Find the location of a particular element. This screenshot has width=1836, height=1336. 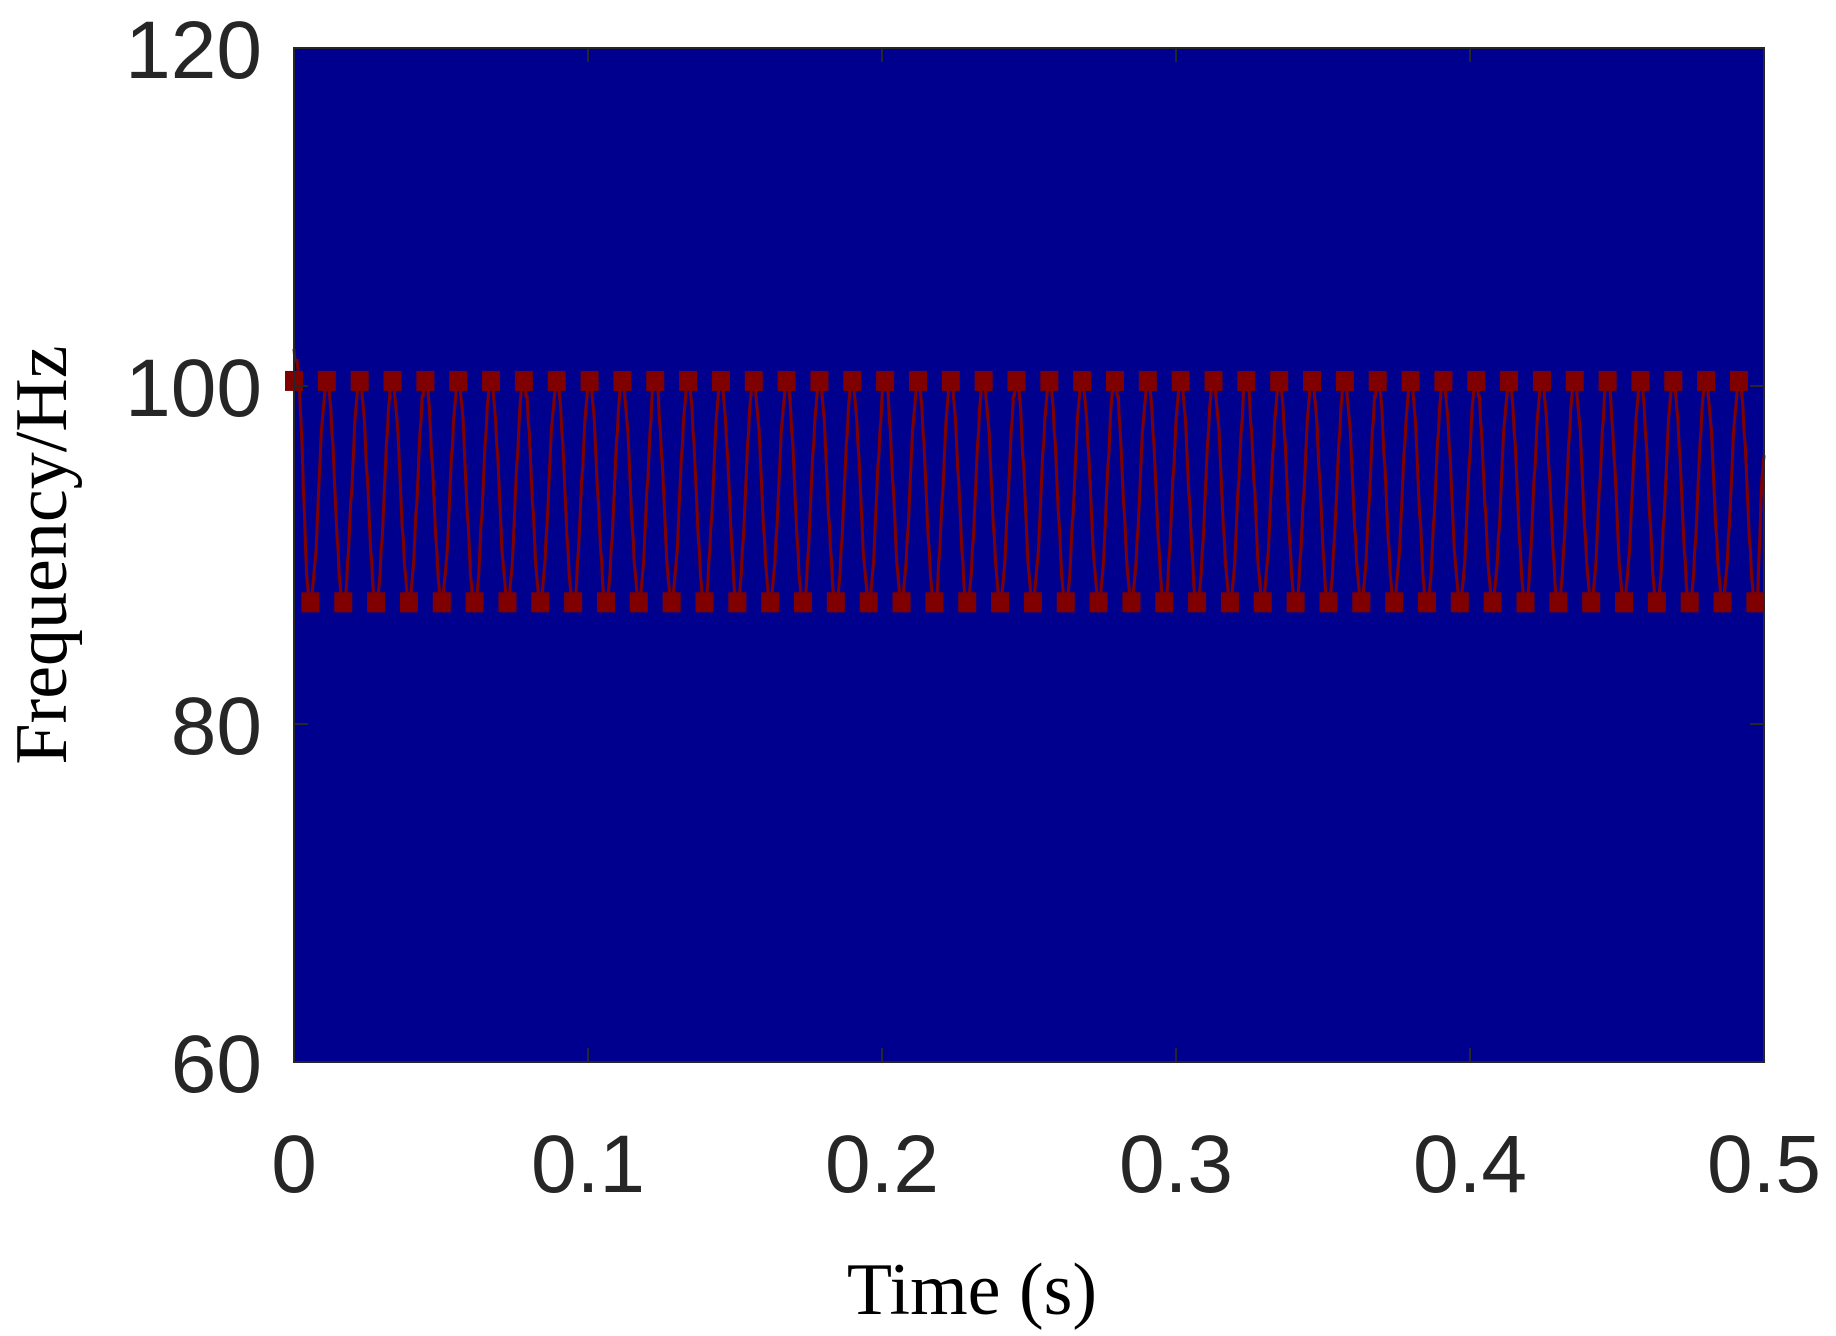

y-axis-title: Frequency/Hz is located at coordinates (42, 554).